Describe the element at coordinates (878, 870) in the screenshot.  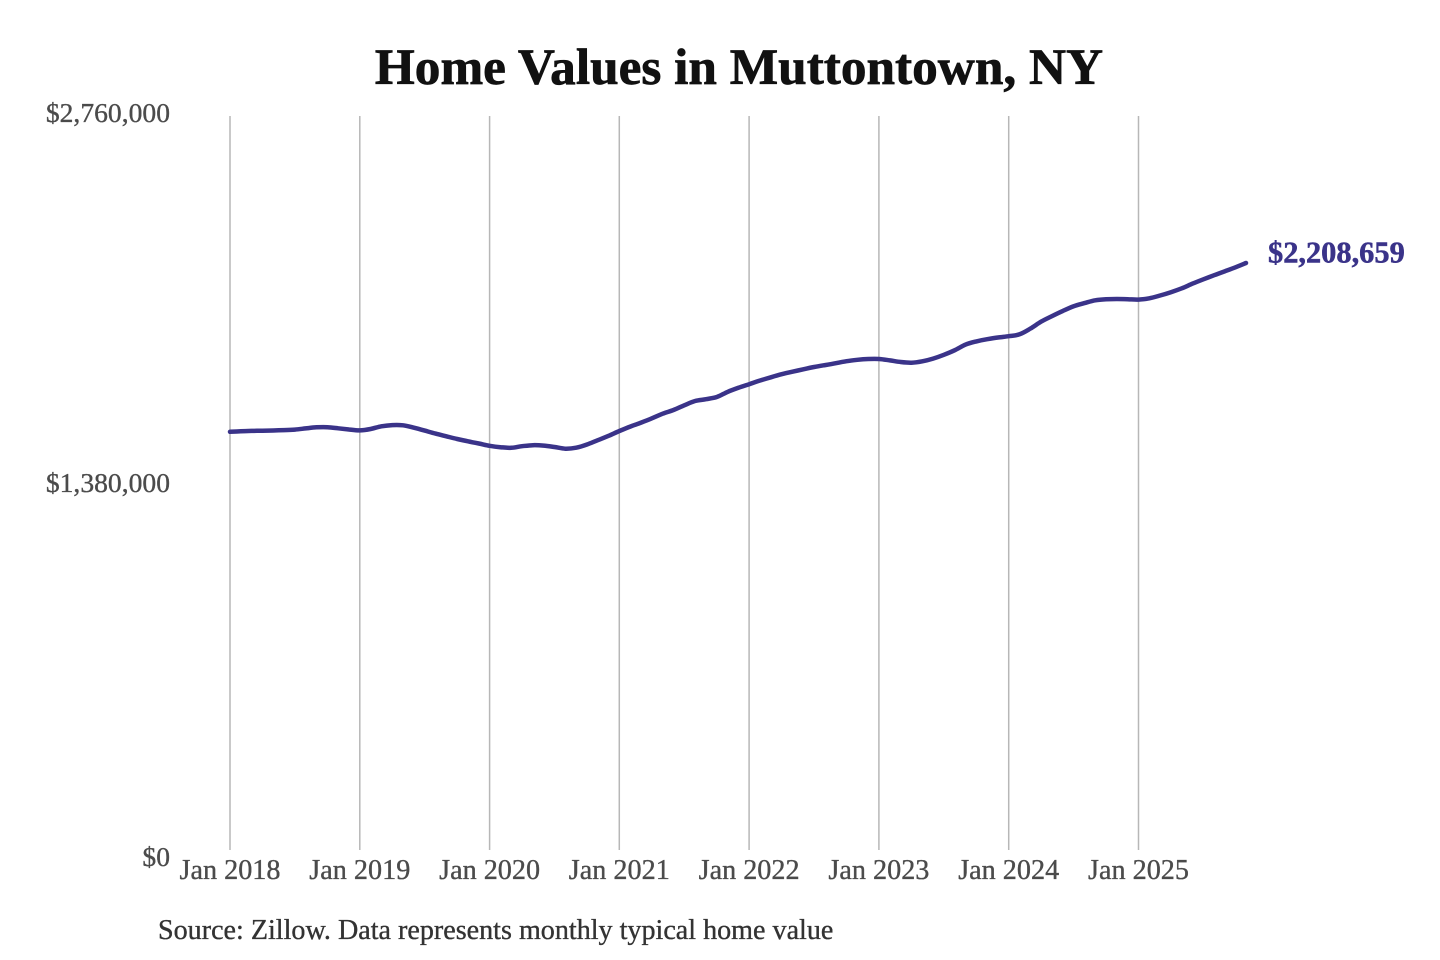
I see `svg-text: Jan 2023` at that location.